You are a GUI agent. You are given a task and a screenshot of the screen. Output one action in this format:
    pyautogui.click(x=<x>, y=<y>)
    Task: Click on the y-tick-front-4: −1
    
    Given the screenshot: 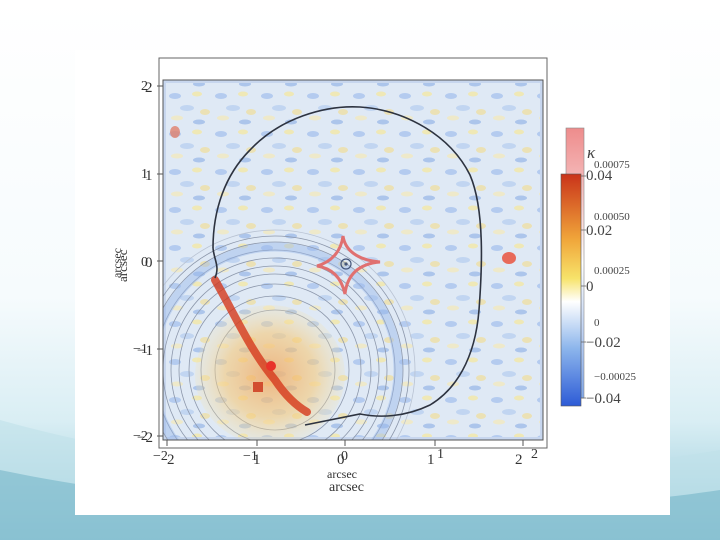 What is the action you would take?
    pyautogui.click(x=145, y=351)
    